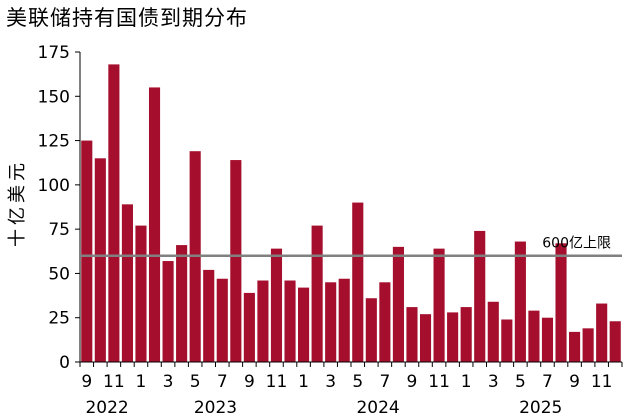 This screenshot has height=418, width=625. Describe the element at coordinates (64, 363) in the screenshot. I see `y-tick-label: 0` at that location.